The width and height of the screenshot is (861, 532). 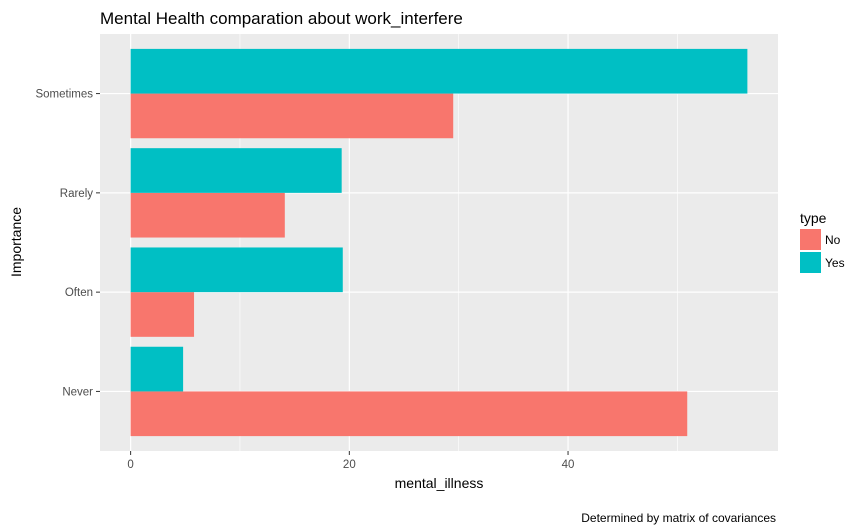 What do you see at coordinates (568, 465) in the screenshot?
I see `x-tick-label: 40` at bounding box center [568, 465].